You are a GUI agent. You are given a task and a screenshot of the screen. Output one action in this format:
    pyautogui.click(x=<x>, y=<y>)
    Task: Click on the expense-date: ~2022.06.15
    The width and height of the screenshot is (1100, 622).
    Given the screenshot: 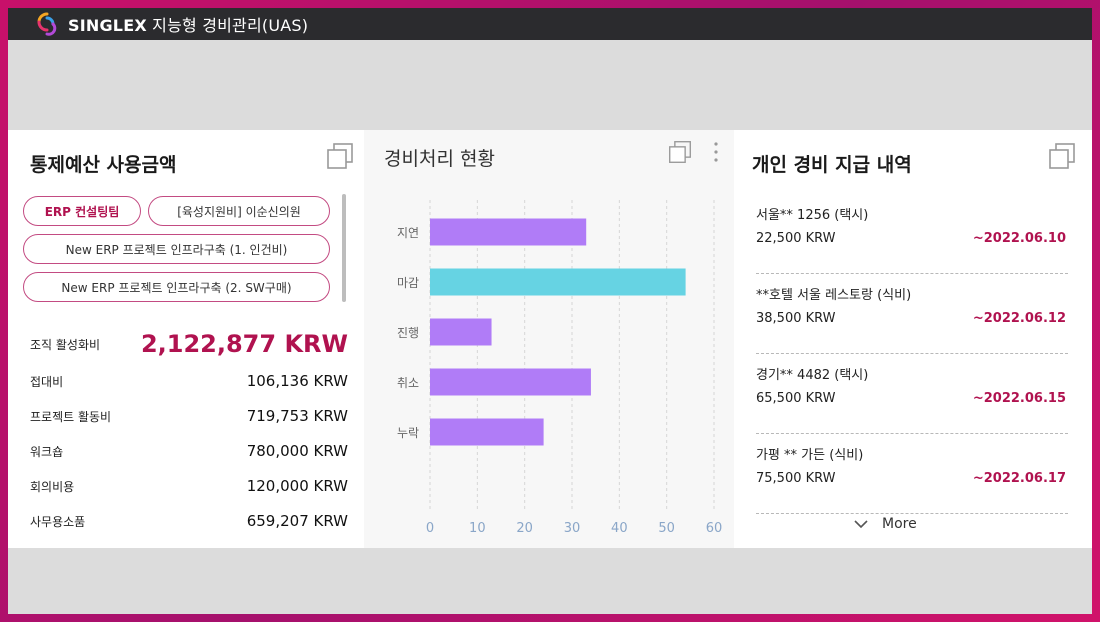 What is the action you would take?
    pyautogui.click(x=1019, y=398)
    